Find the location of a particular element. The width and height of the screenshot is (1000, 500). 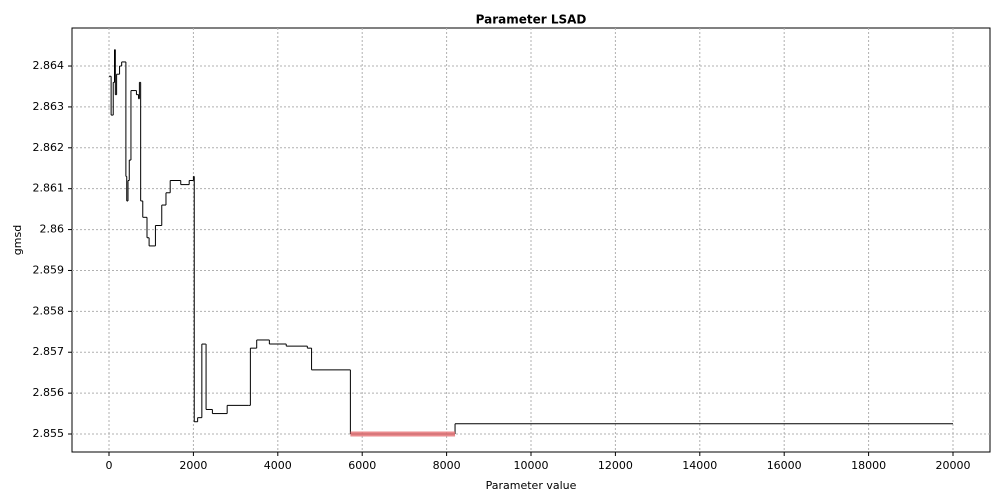

x-tick-label: 14000 is located at coordinates (699, 465).